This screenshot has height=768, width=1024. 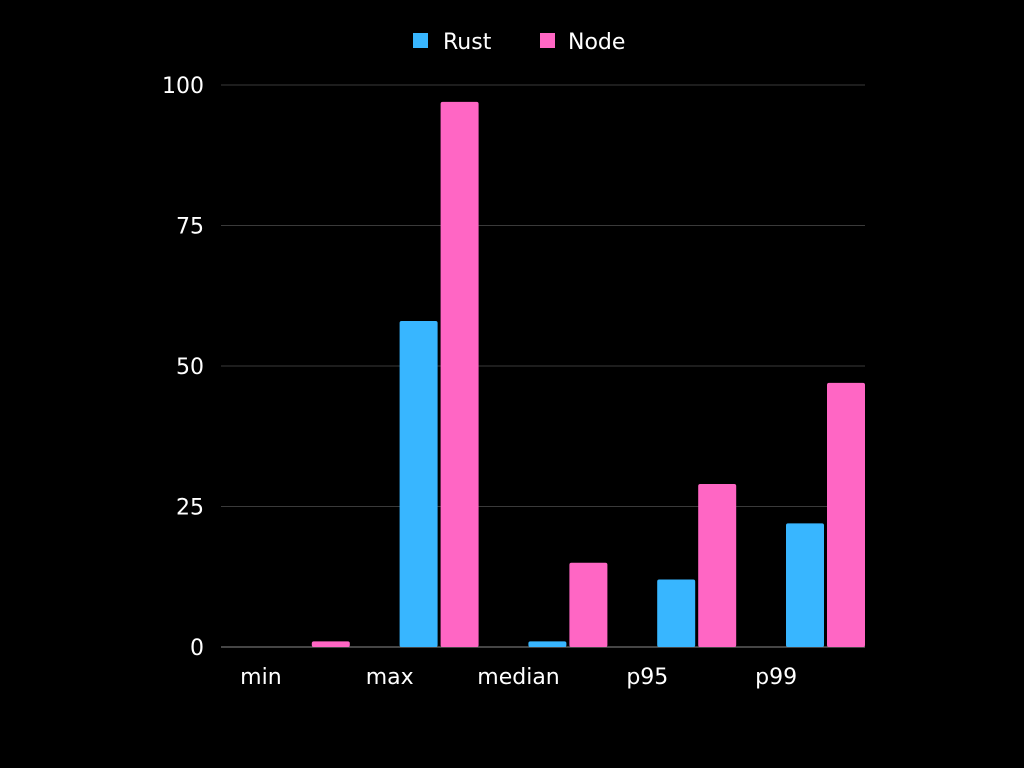 I want to click on y-tick-label: 25, so click(x=190, y=508).